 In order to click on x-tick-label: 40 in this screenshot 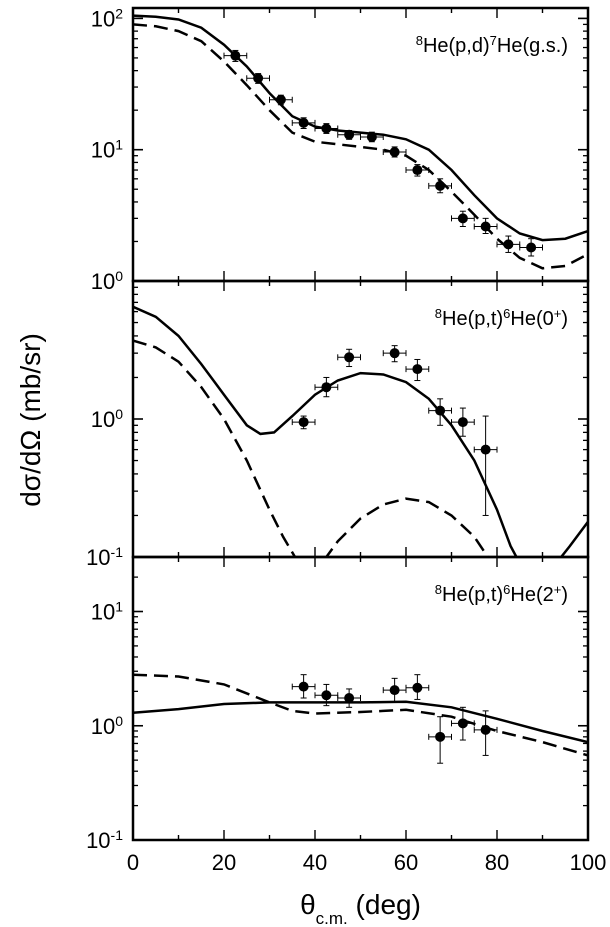, I will do `click(315, 862)`.